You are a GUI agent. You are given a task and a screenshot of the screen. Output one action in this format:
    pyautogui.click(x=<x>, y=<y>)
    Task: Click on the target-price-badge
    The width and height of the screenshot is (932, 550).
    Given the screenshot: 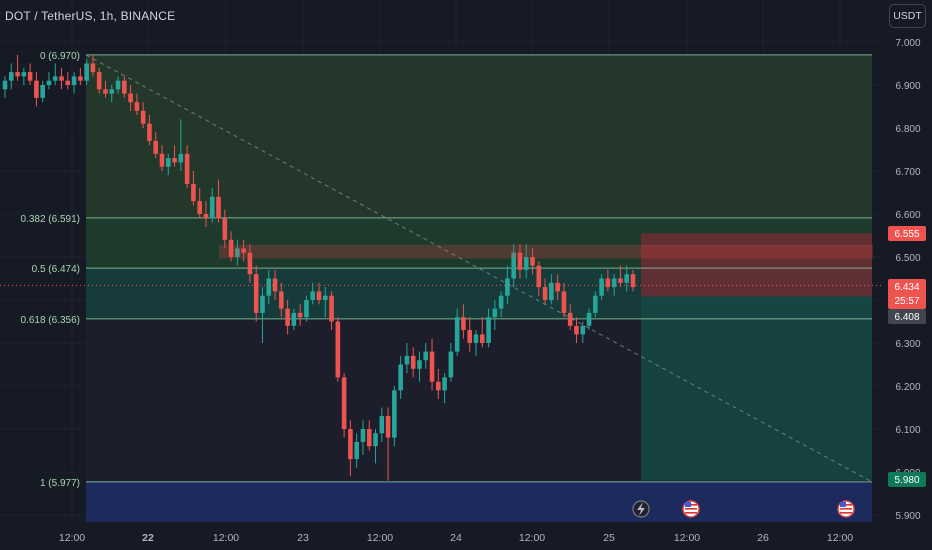 What is the action you would take?
    pyautogui.click(x=907, y=479)
    